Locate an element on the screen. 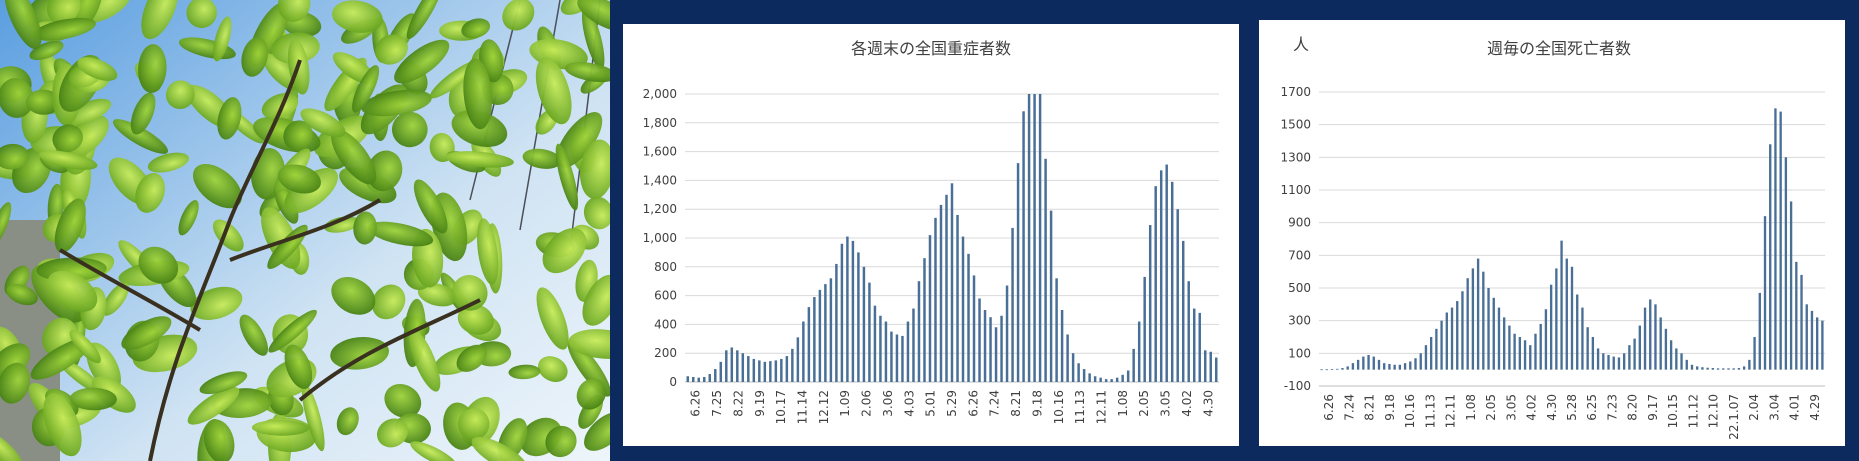 This screenshot has height=461, width=1859. x-tick-label: 4.02 is located at coordinates (1187, 403).